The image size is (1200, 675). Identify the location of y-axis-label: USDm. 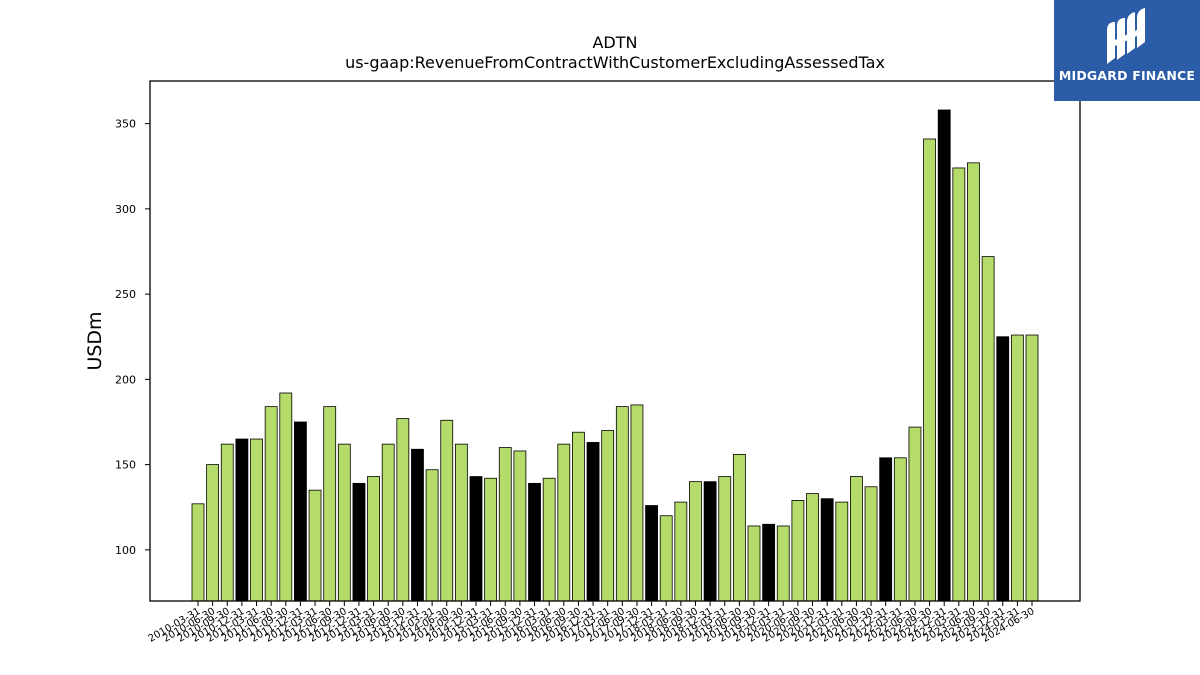
(95, 340).